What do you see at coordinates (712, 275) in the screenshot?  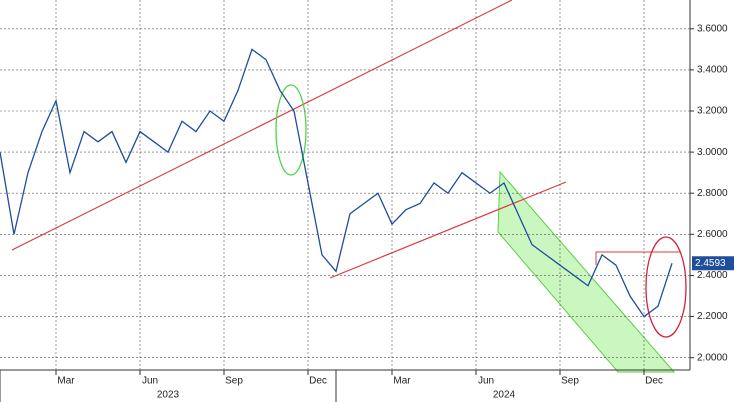 I see `y-tick-label: 2.4000` at bounding box center [712, 275].